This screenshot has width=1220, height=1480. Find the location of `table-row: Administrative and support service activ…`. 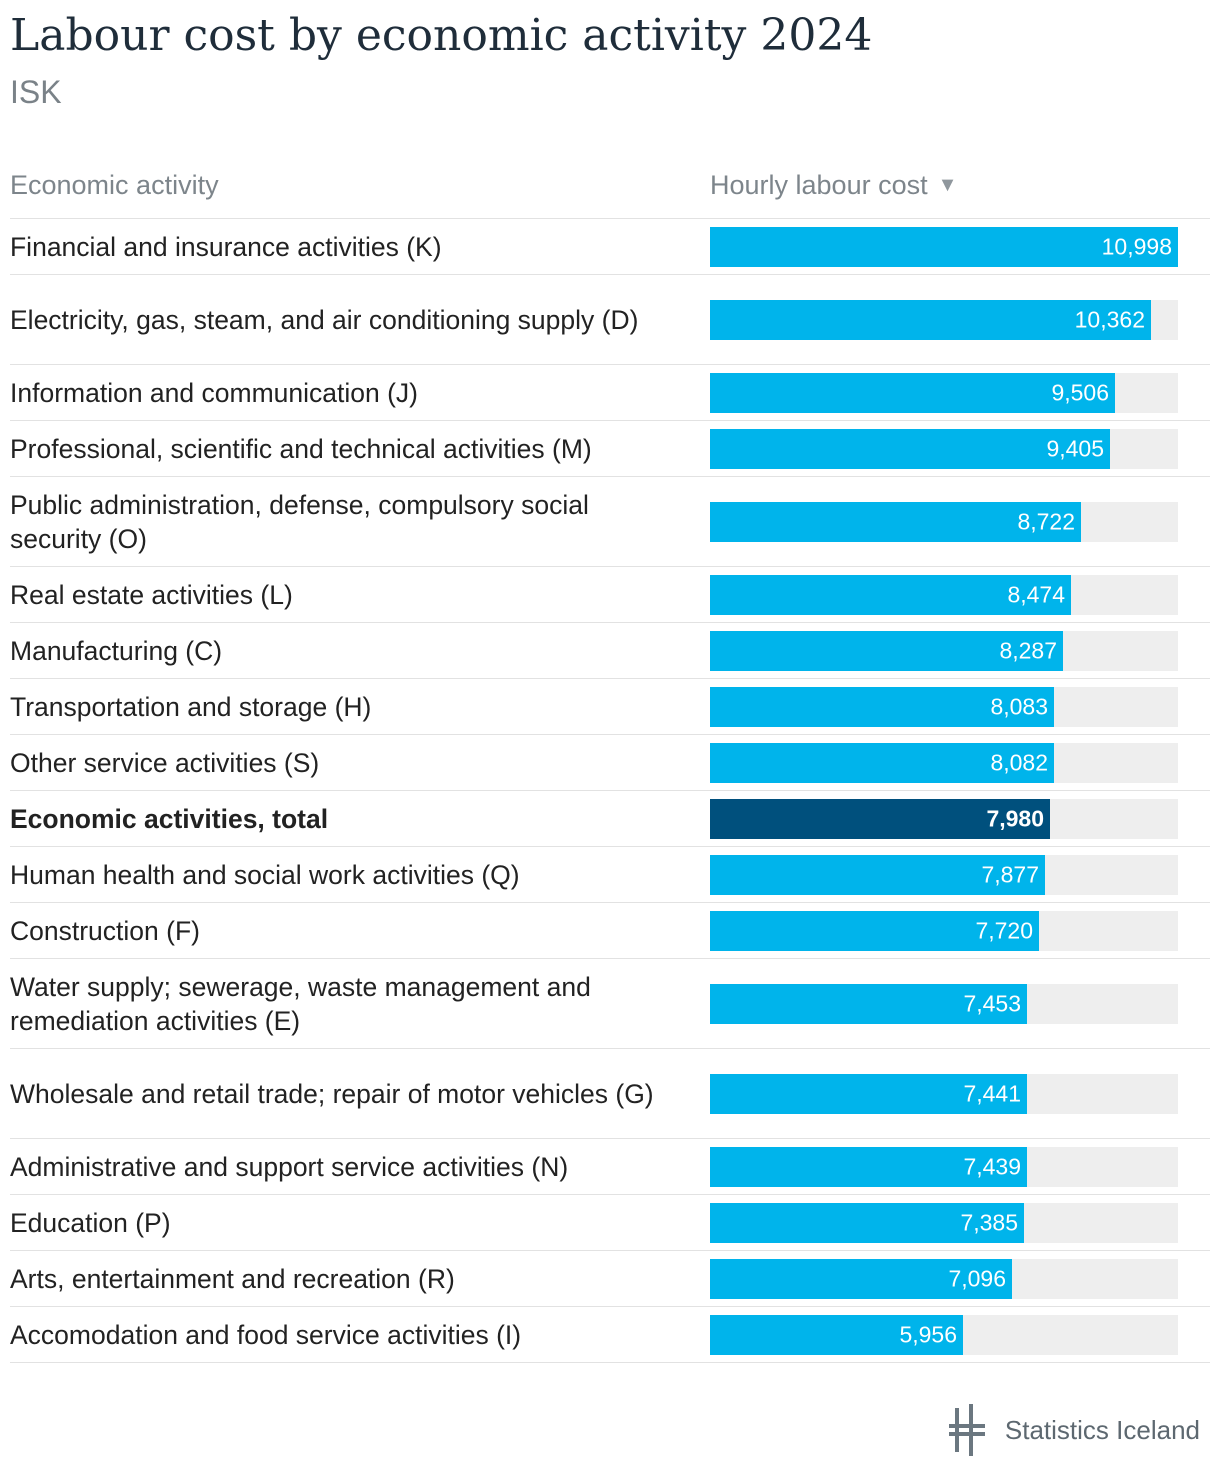

table-row: Administrative and support service activ… is located at coordinates (610, 1167).